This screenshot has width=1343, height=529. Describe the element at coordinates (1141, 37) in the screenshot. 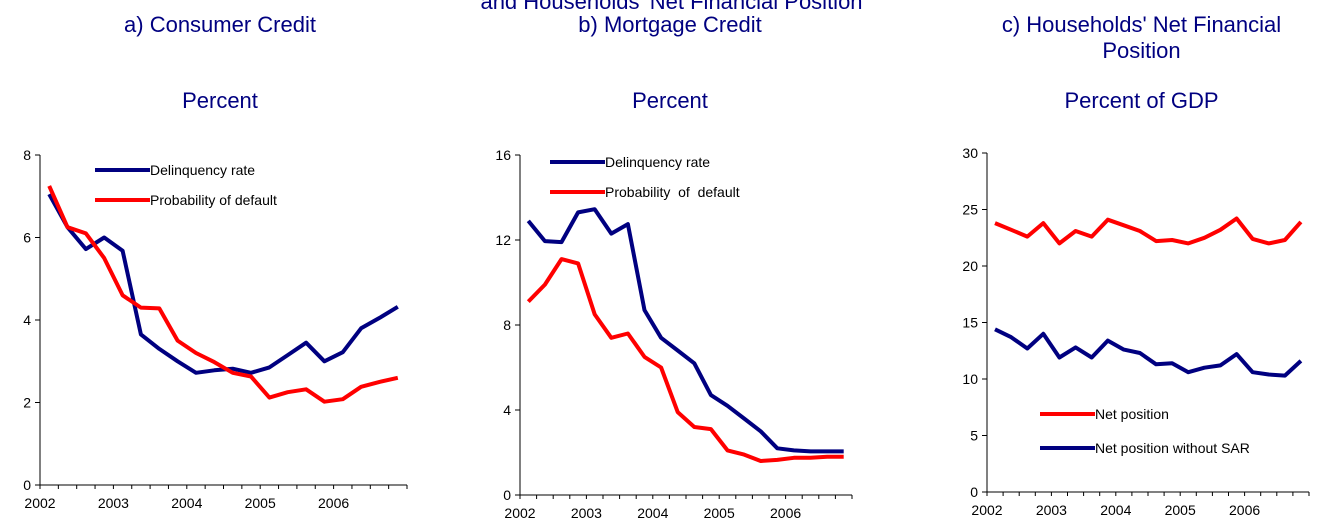

I see `chart-title: c) Households' Net Financial Position` at that location.